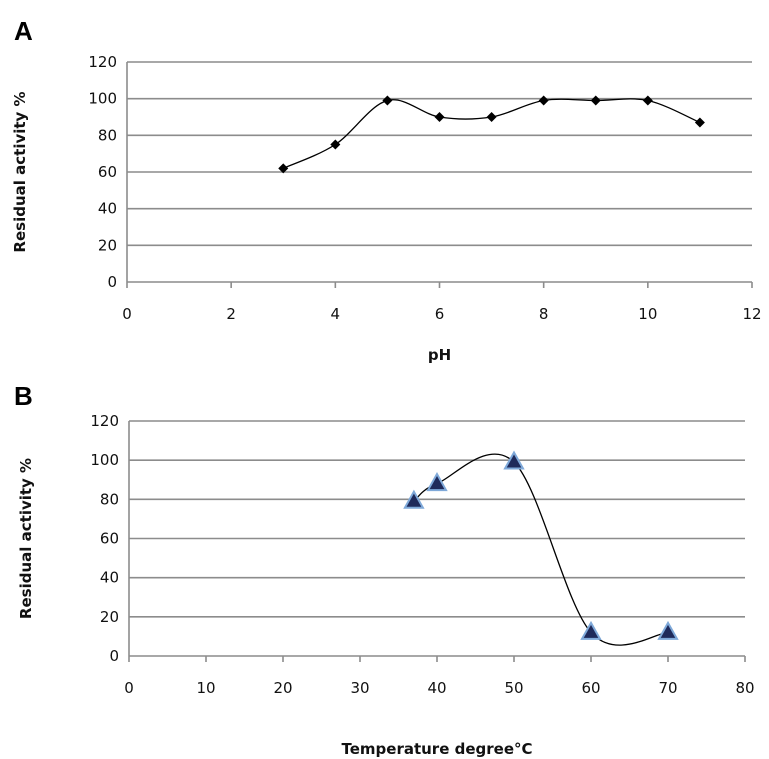  Describe the element at coordinates (336, 314) in the screenshot. I see `x-tick-label: 4` at that location.